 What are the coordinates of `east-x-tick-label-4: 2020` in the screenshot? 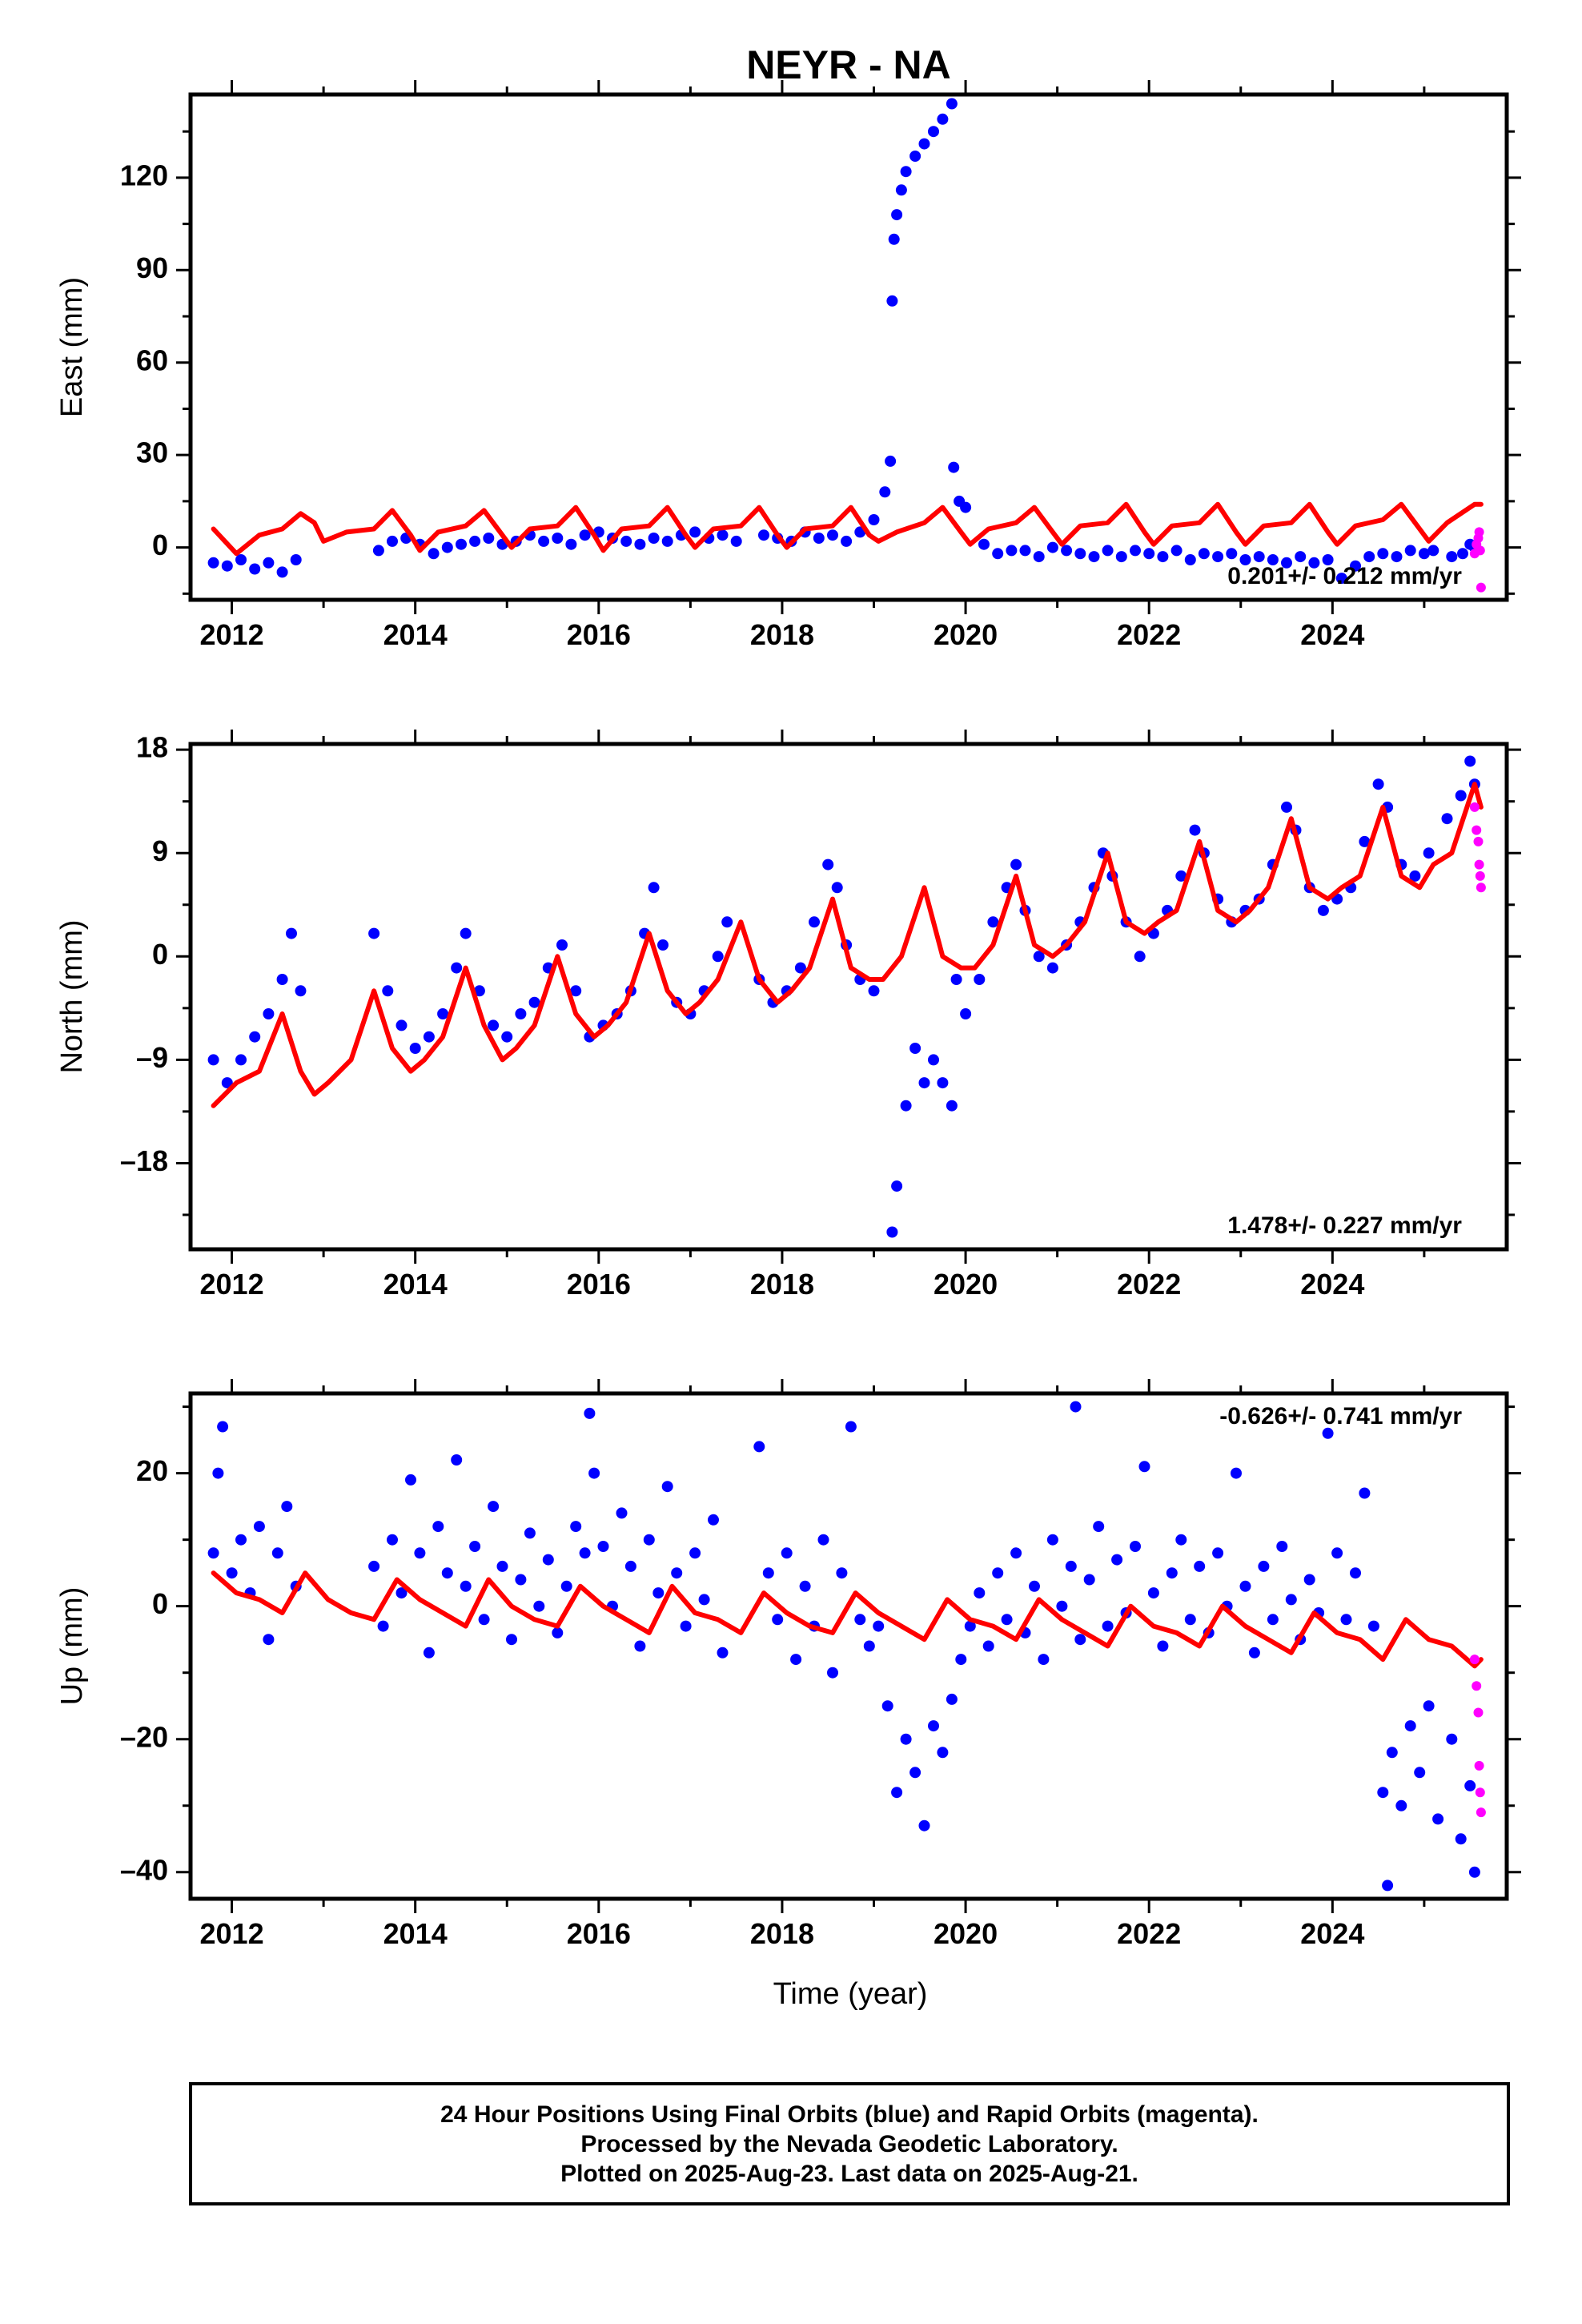 It's located at (966, 634).